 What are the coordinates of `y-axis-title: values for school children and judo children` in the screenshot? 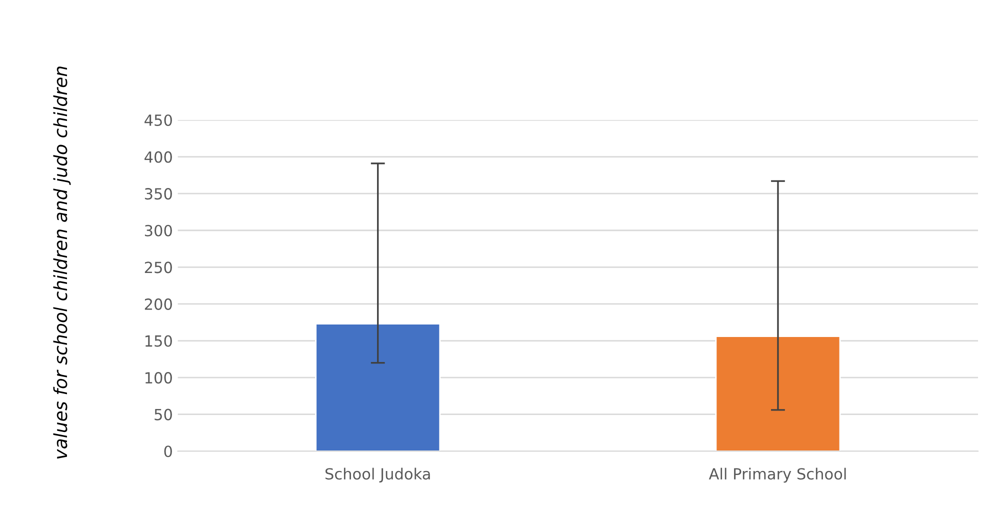 It's located at (62, 262).